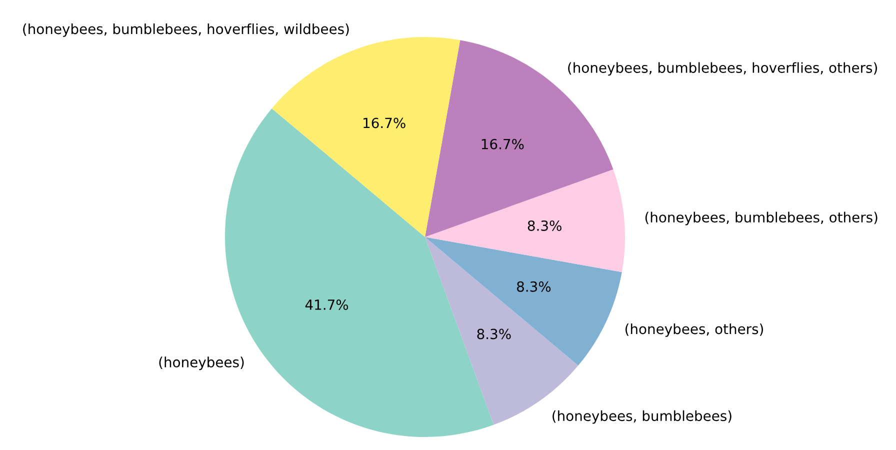  What do you see at coordinates (326, 304) in the screenshot?
I see `data-label: 41.7%` at bounding box center [326, 304].